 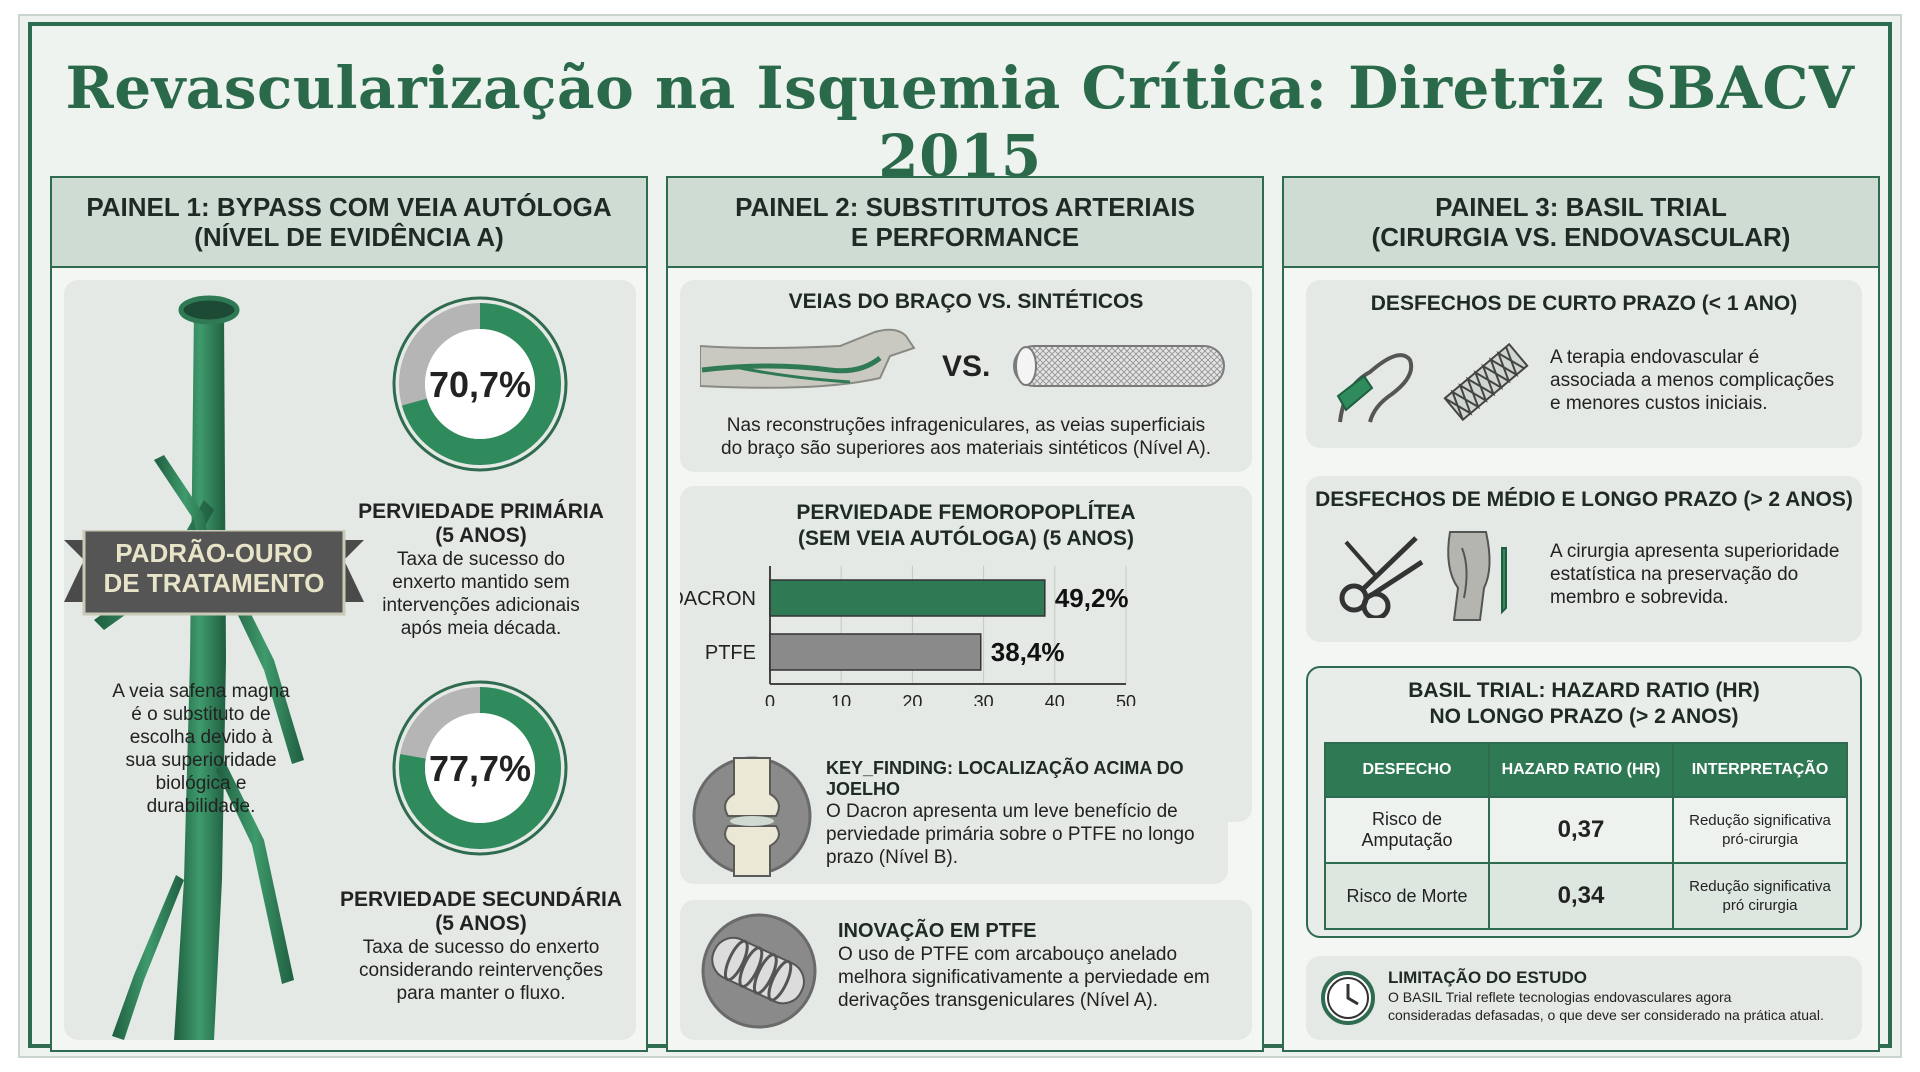 What do you see at coordinates (1760, 830) in the screenshot?
I see `interpretation-cell: Redução significativa pró-cirurgia` at bounding box center [1760, 830].